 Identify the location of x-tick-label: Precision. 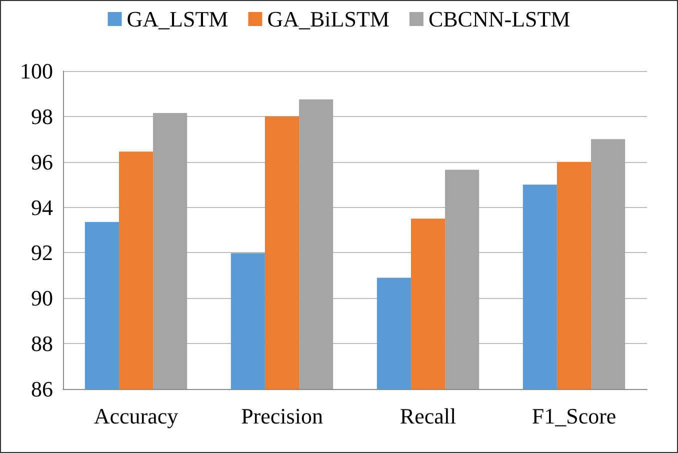
(282, 416).